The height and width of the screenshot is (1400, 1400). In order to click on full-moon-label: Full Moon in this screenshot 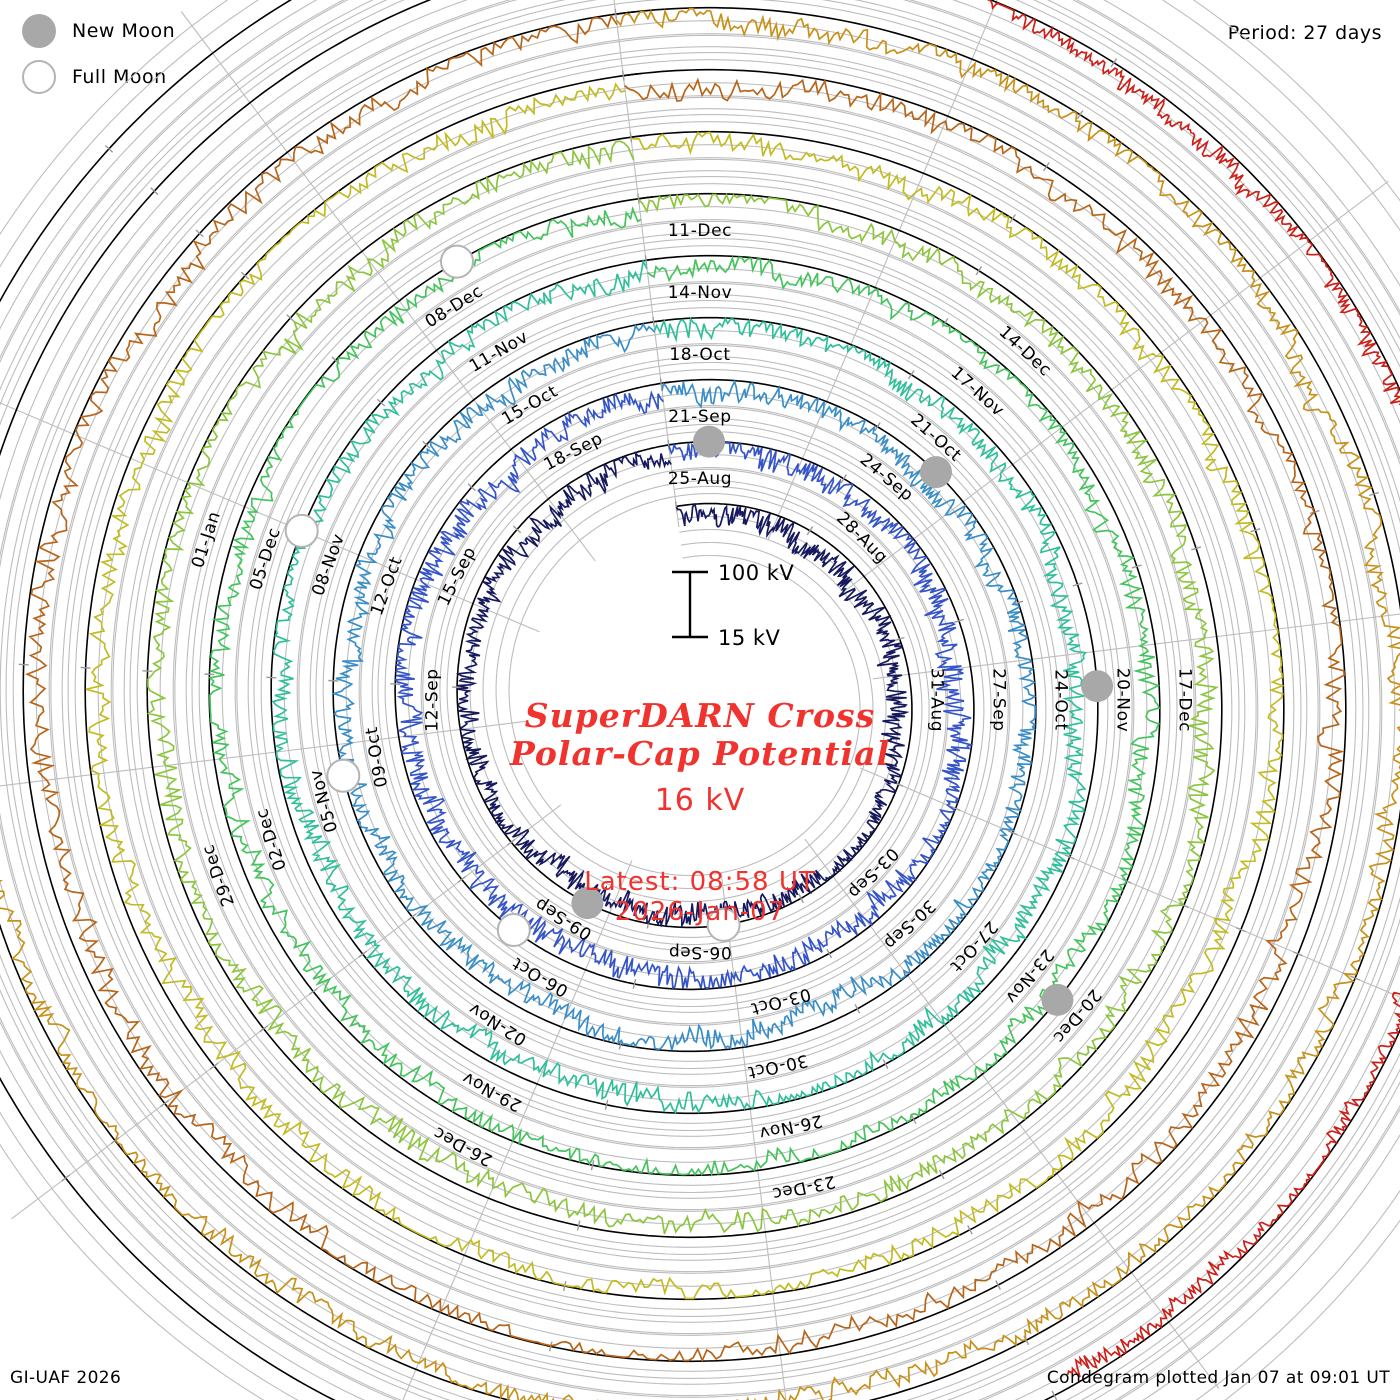, I will do `click(119, 77)`.